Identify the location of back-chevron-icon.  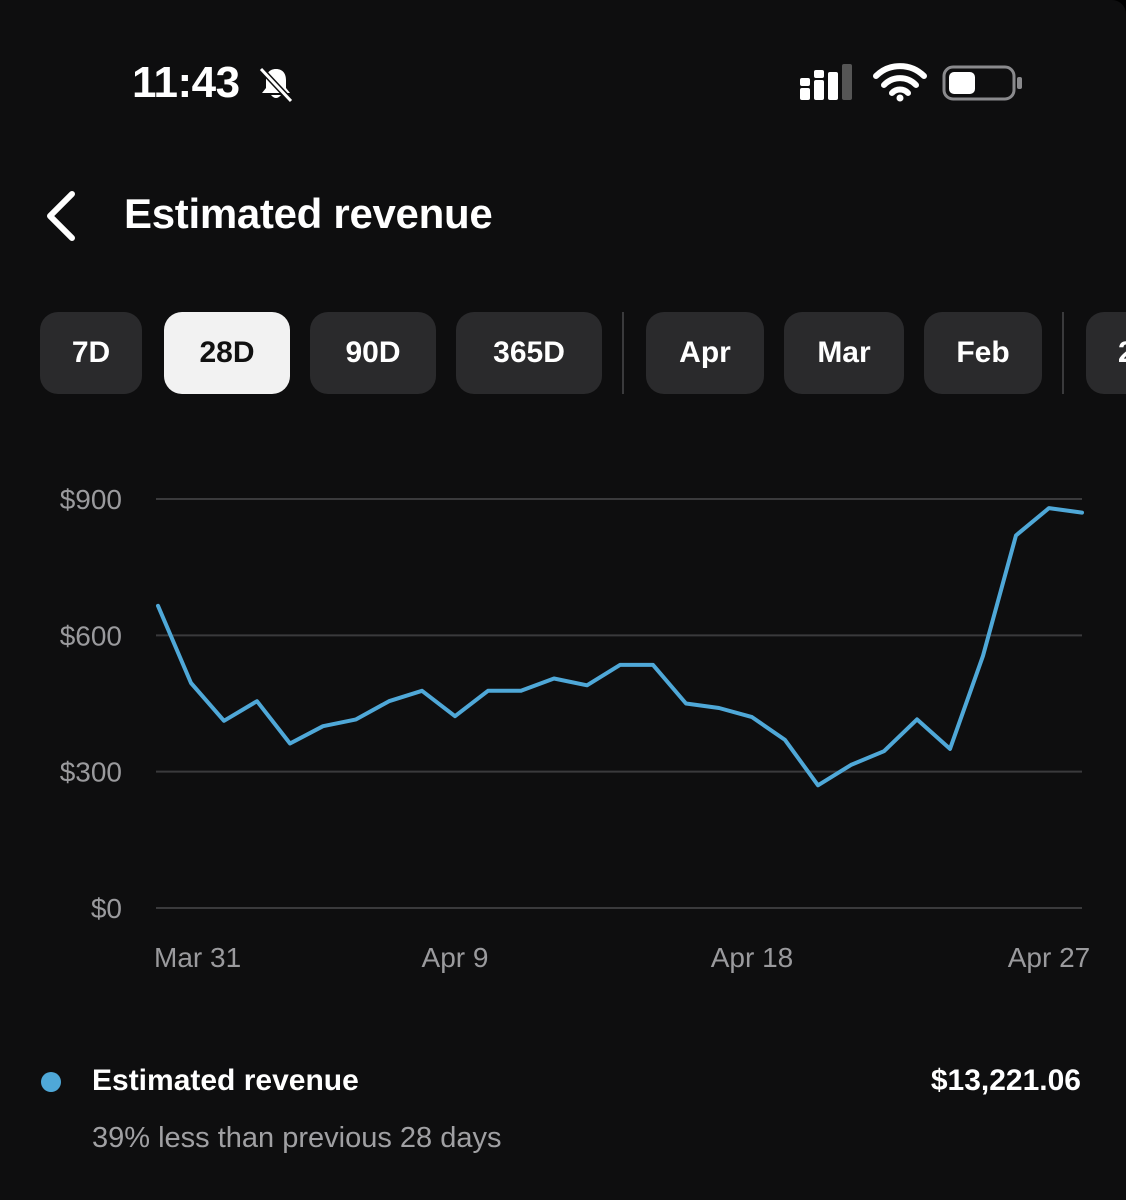
(62, 216).